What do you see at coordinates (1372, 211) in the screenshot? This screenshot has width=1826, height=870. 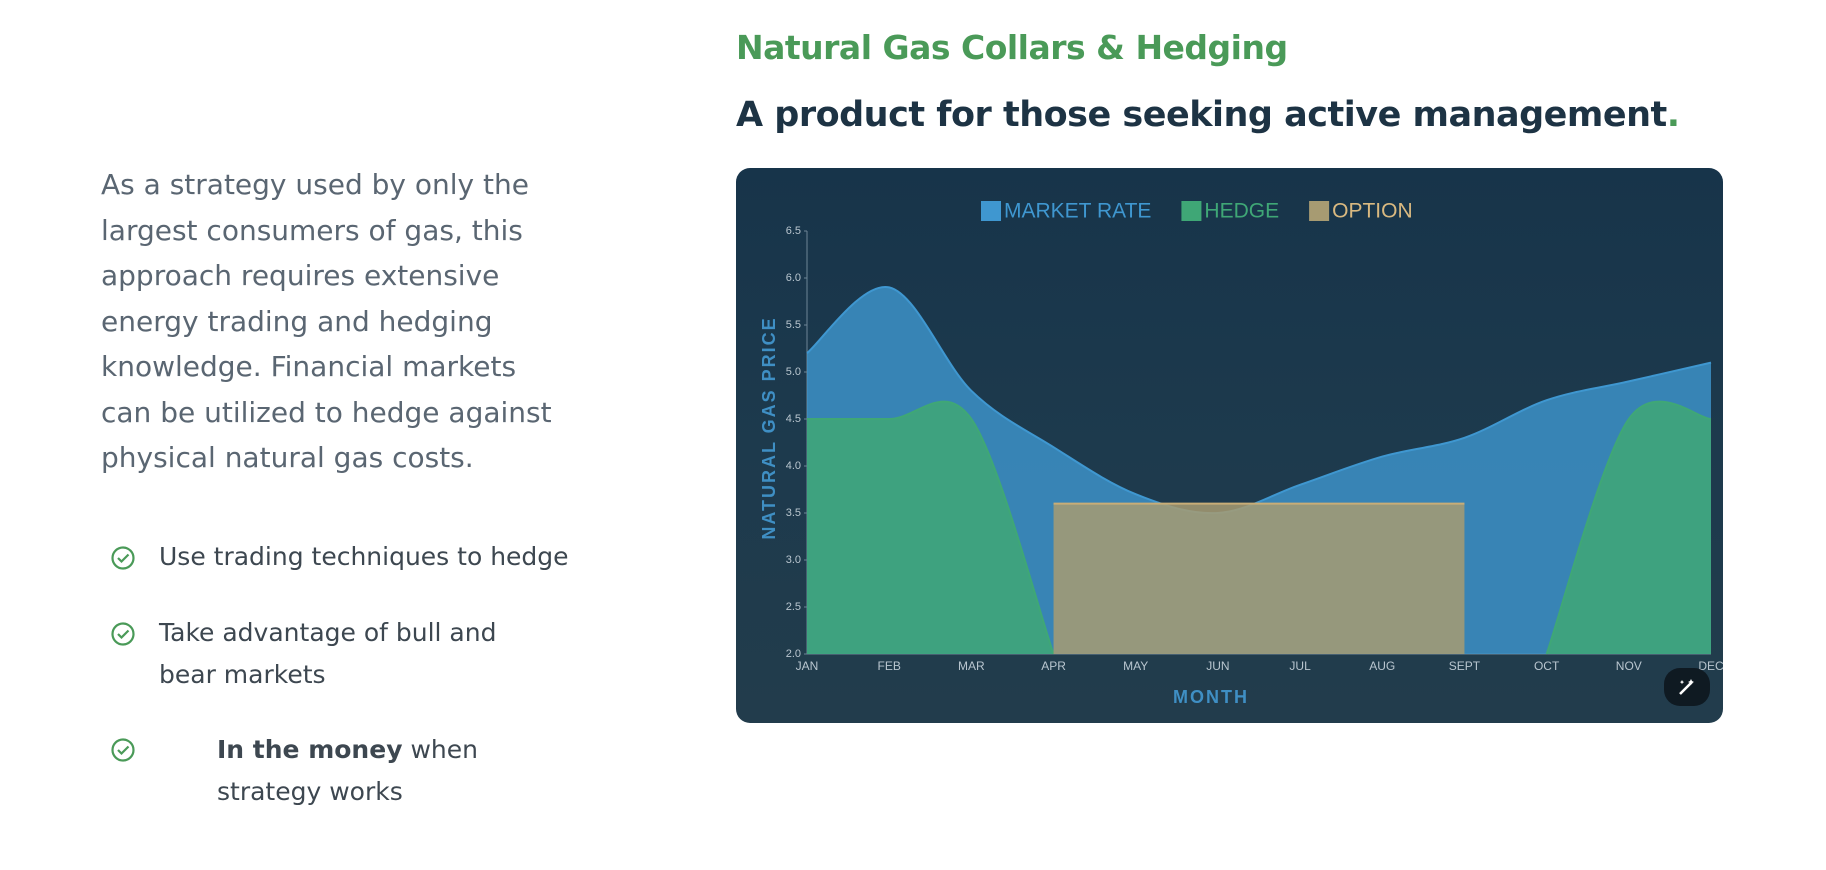 I see `legend-label: OPTION` at bounding box center [1372, 211].